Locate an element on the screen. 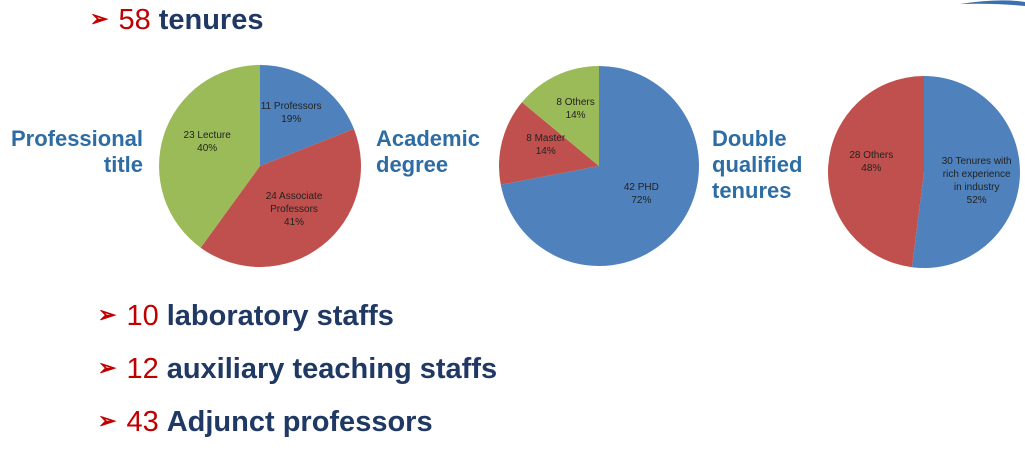 This screenshot has width=1025, height=454. slice-label: 24 Associate Professors 41% is located at coordinates (294, 209).